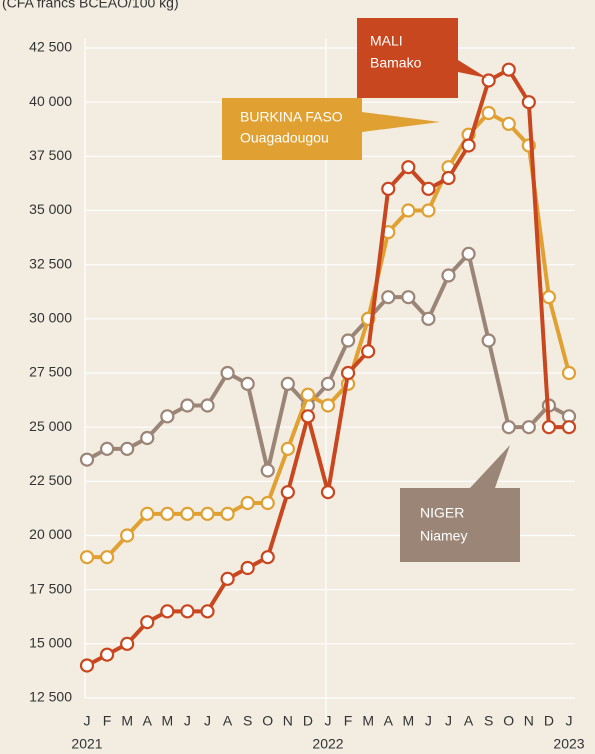 Image resolution: width=595 pixels, height=754 pixels. Describe the element at coordinates (284, 138) in the screenshot. I see `callout-city: Ouagadougou` at that location.